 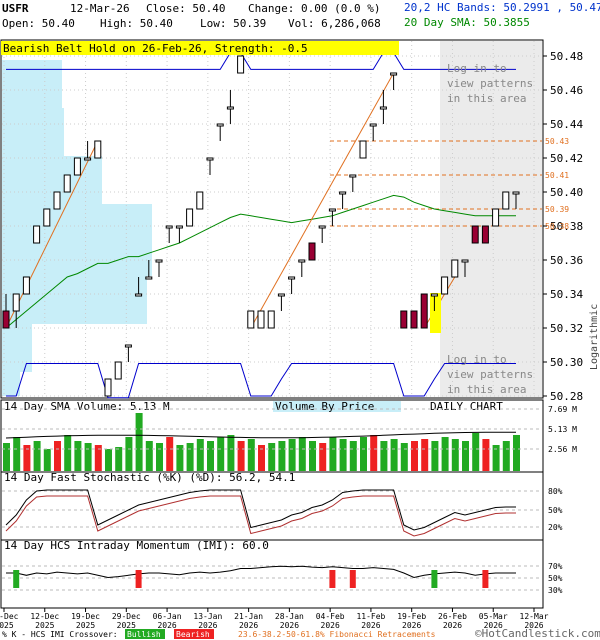 What do you see at coordinates (289, 429) in the screenshot?
I see `volume-axis: 7.69 M 5.13 M 2.56 M` at bounding box center [289, 429].